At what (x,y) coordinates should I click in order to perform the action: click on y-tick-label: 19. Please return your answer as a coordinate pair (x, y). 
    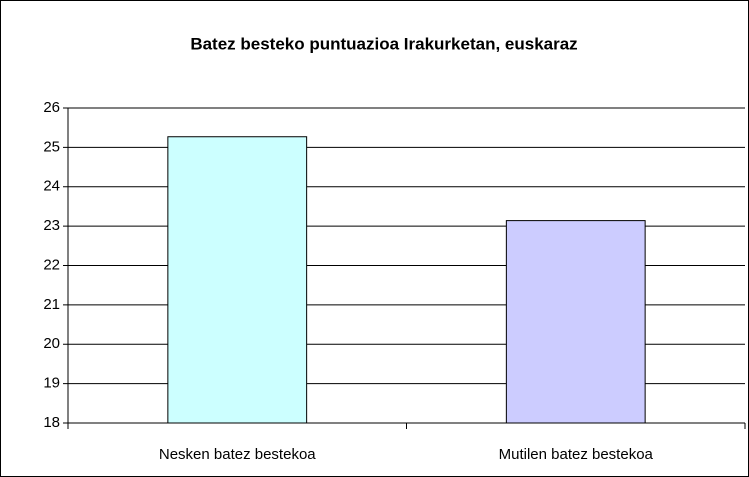
    Looking at the image, I should click on (51, 383).